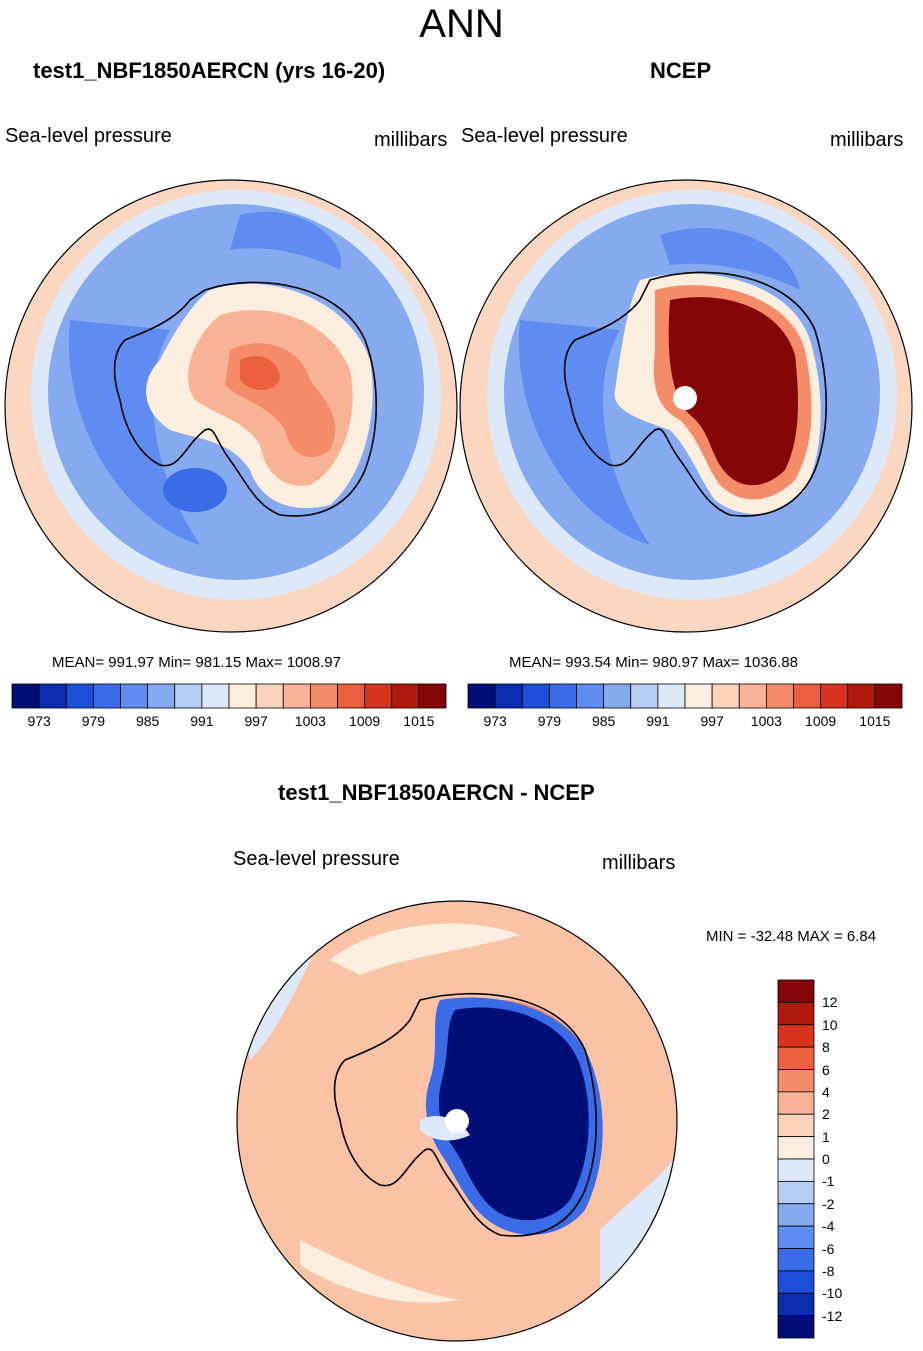  What do you see at coordinates (826, 1069) in the screenshot?
I see `colorbar-tick-label: 6` at bounding box center [826, 1069].